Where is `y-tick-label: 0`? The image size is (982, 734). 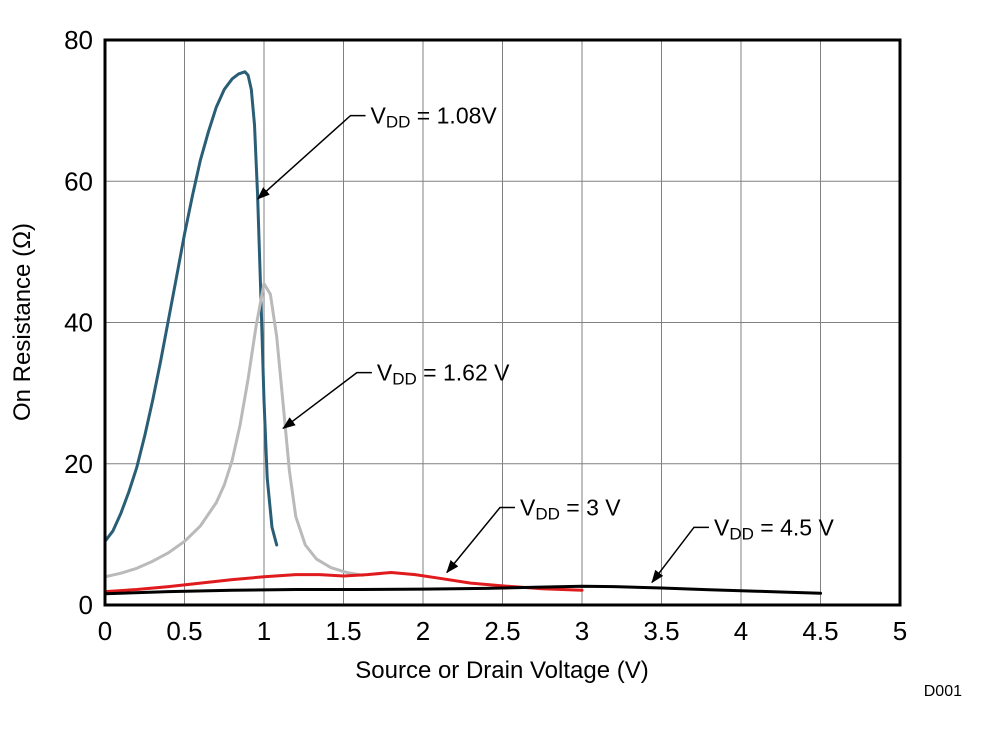 y-tick-label: 0 is located at coordinates (86, 605).